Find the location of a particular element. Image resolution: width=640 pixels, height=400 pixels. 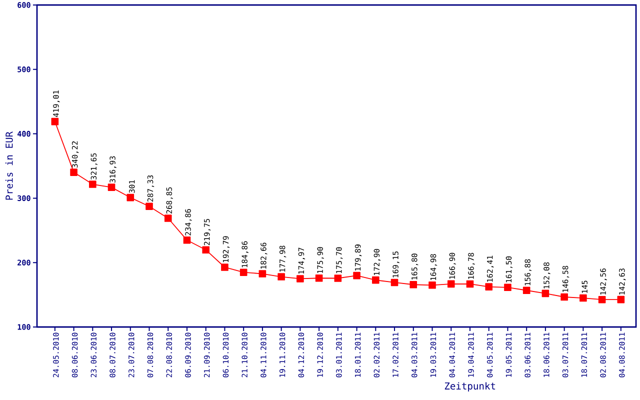

x-axis-title: Zeitpunkt is located at coordinates (470, 387).